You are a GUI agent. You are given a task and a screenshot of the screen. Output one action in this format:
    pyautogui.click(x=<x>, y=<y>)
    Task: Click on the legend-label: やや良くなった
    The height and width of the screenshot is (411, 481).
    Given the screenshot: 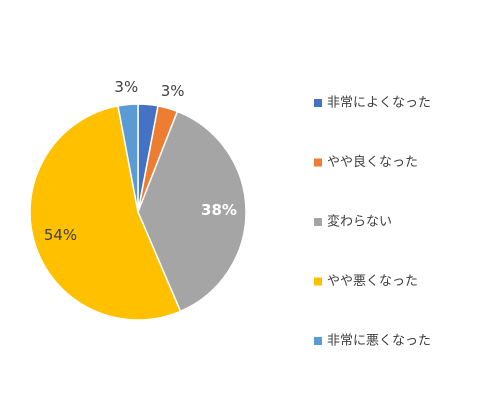 What is the action you would take?
    pyautogui.click(x=372, y=162)
    